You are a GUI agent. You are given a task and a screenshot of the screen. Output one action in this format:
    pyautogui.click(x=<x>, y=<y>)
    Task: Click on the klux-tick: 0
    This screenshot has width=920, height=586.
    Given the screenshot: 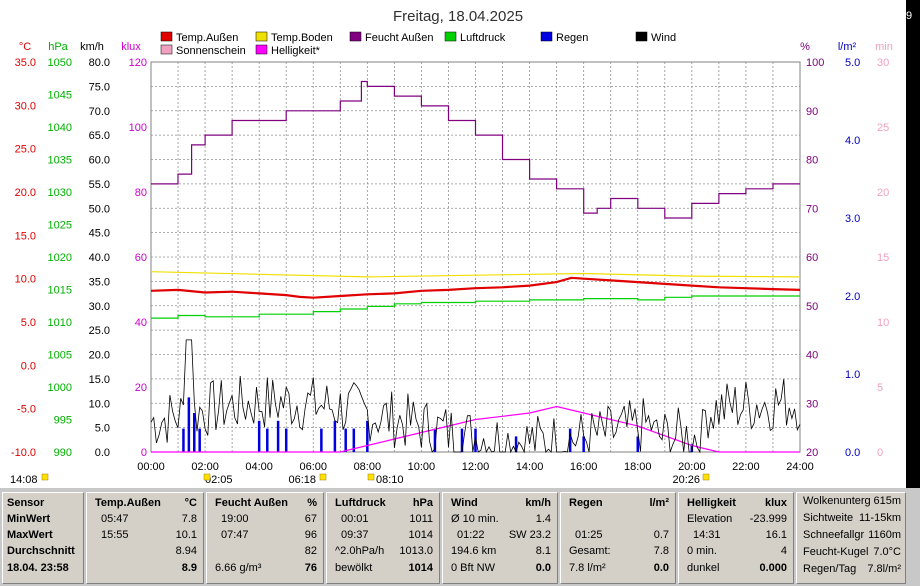 What is the action you would take?
    pyautogui.click(x=144, y=453)
    